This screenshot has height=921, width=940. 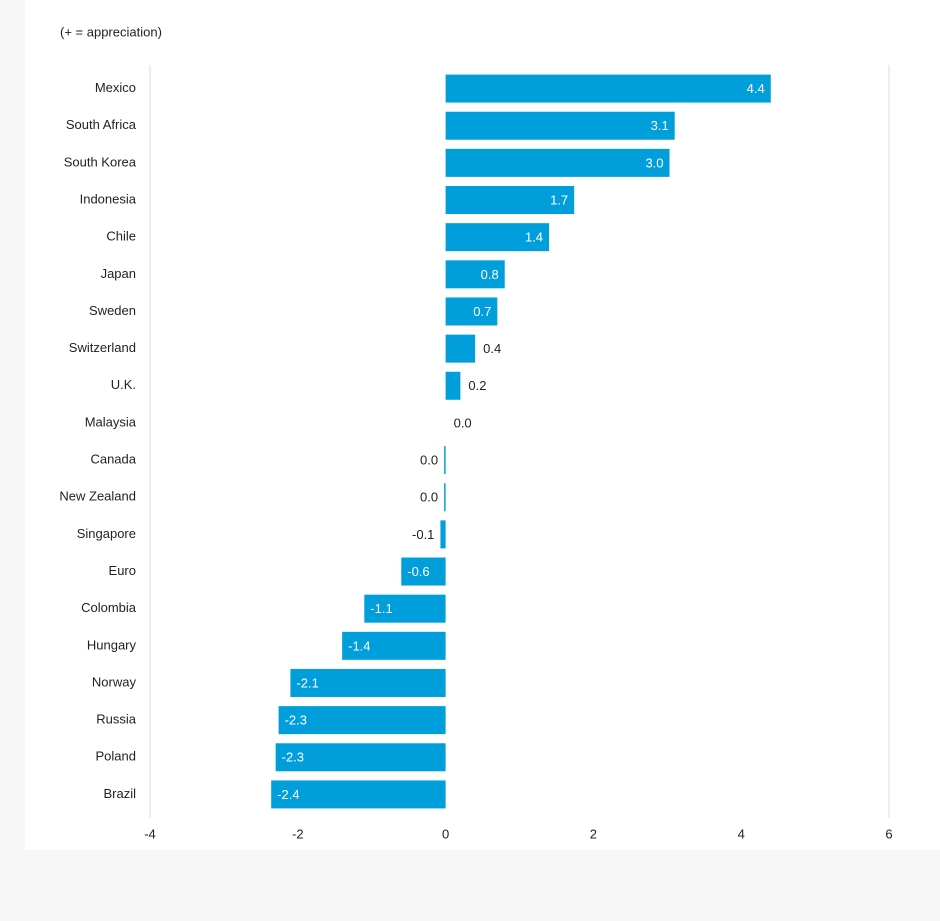 I want to click on value-label: -2.4, so click(x=288, y=794).